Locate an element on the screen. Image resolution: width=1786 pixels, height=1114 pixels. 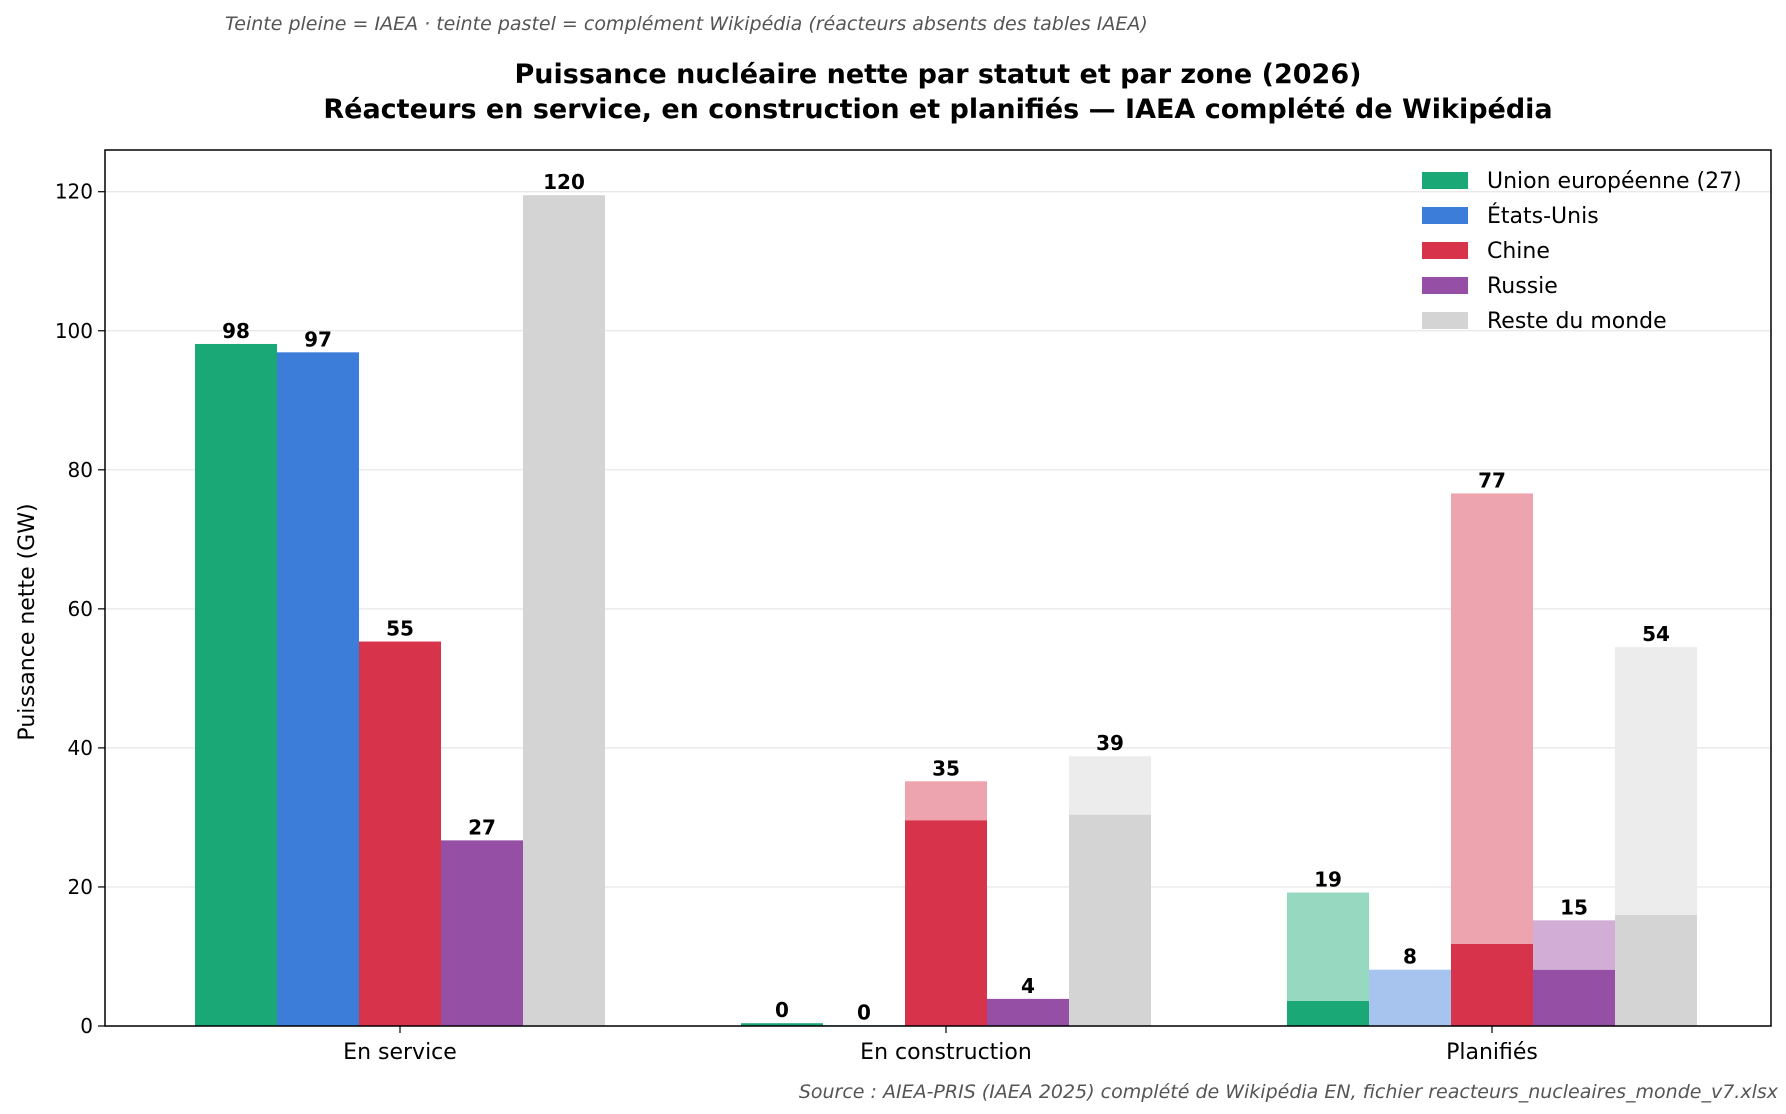
legend-label: Union européenne (27) is located at coordinates (1614, 181).